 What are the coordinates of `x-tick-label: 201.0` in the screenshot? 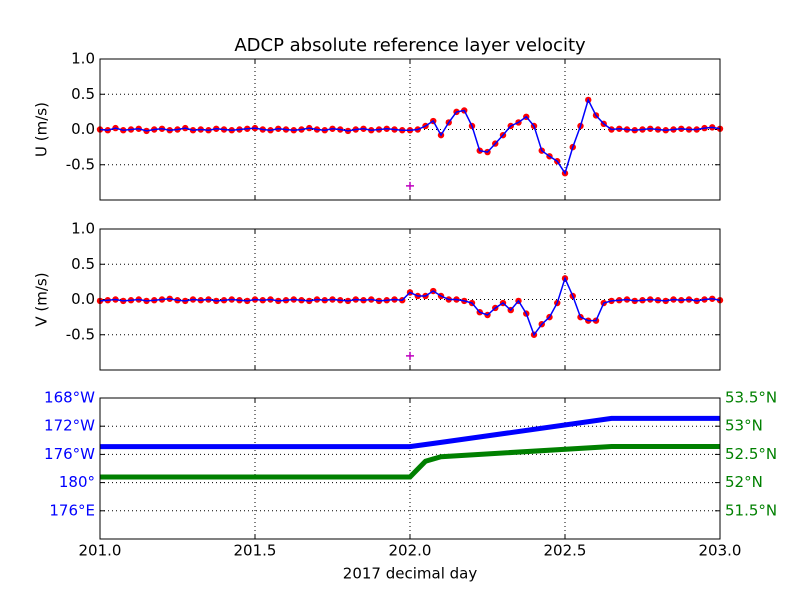 It's located at (100, 551).